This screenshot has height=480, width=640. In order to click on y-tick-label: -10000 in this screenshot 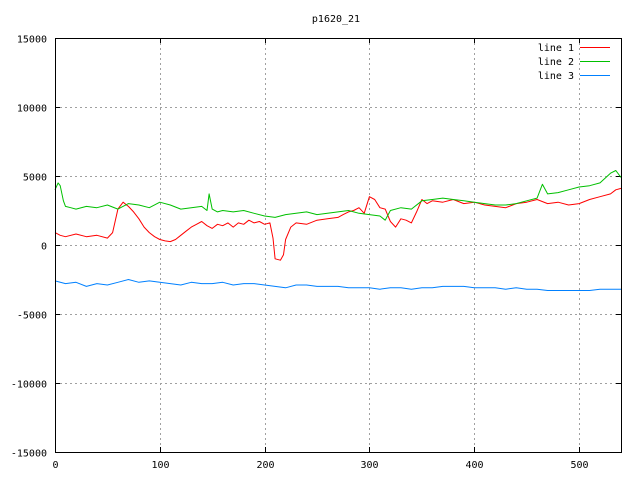, I will do `click(29, 385)`.